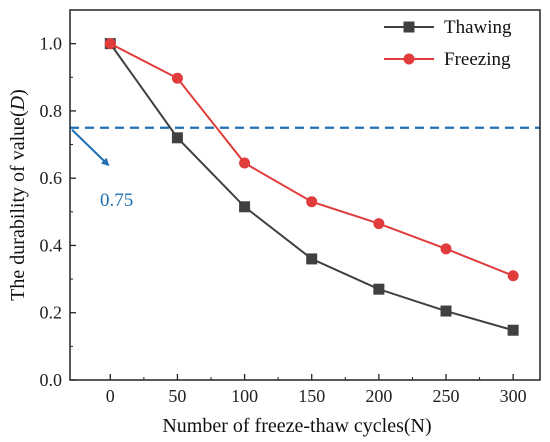 The height and width of the screenshot is (442, 550). I want to click on legend: Thawing Freezing, so click(448, 43).